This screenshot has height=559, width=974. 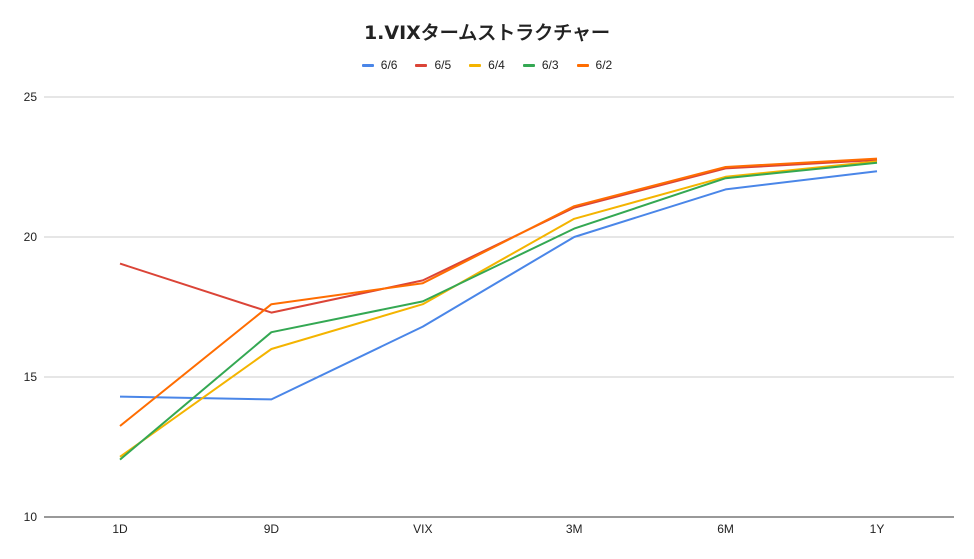 I want to click on legend-item: 6/5, so click(x=433, y=65).